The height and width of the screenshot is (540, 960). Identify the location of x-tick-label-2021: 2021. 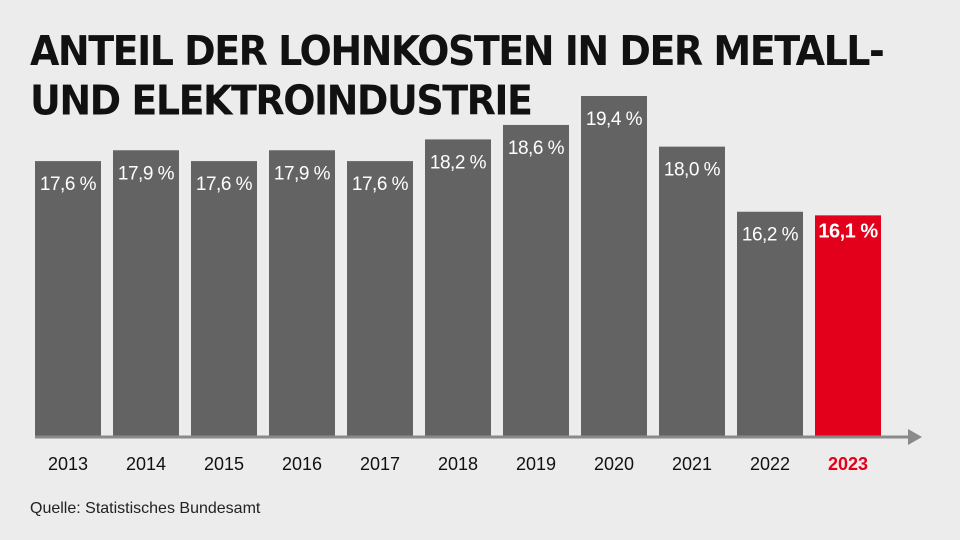
(692, 464).